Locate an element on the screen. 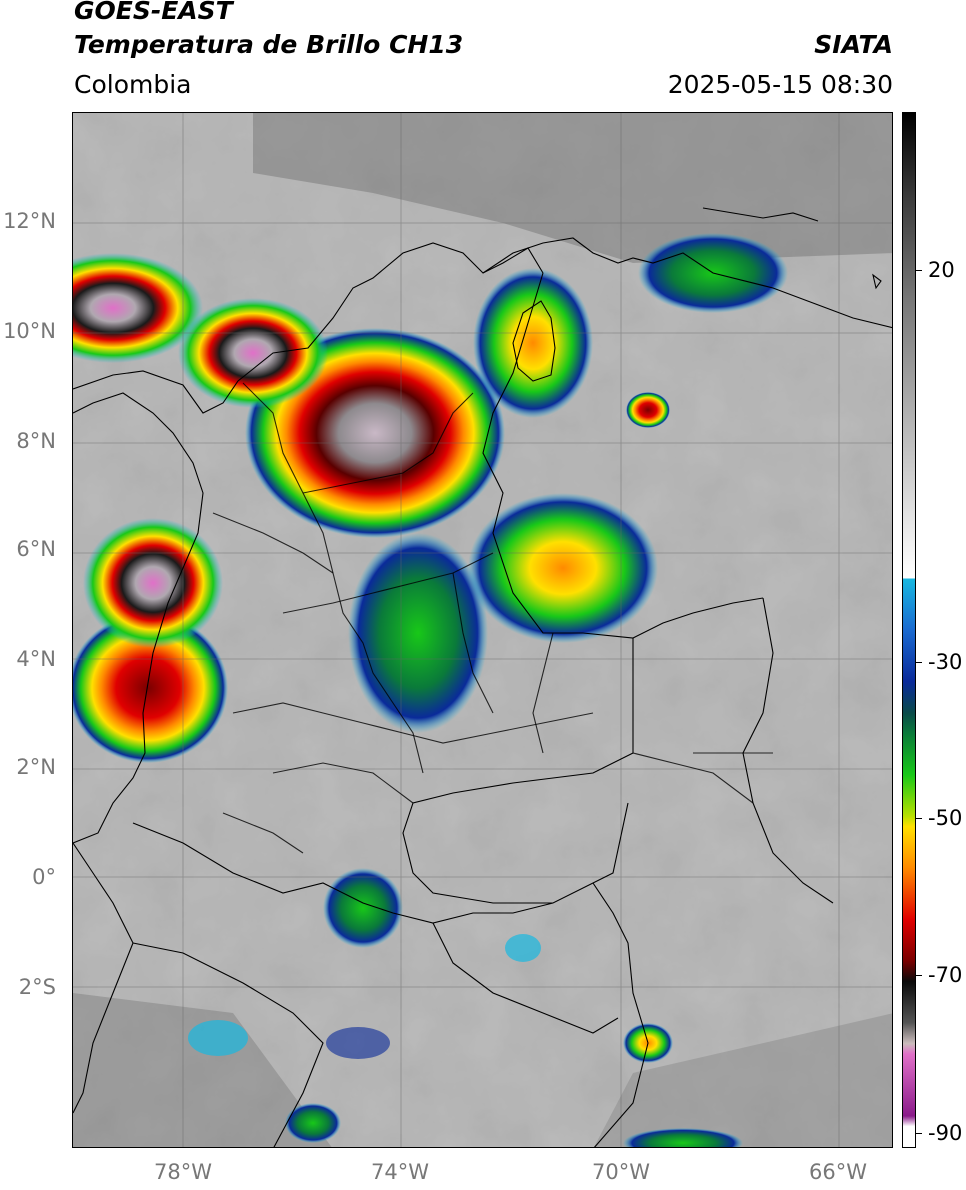 Image resolution: width=966 pixels, height=1190 pixels. lon-label-78w: 78°W is located at coordinates (183, 1172).